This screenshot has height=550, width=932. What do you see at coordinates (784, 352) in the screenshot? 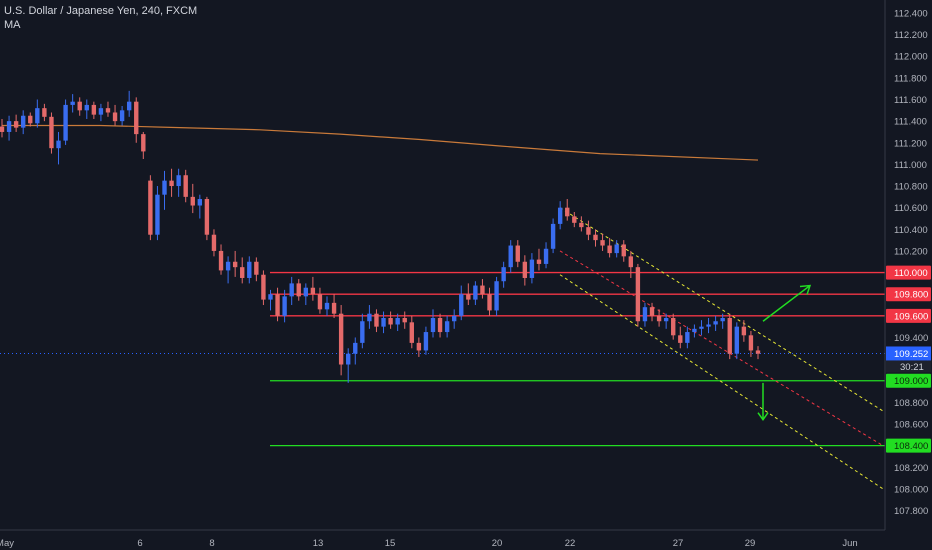
I see `projection-arrows` at bounding box center [784, 352].